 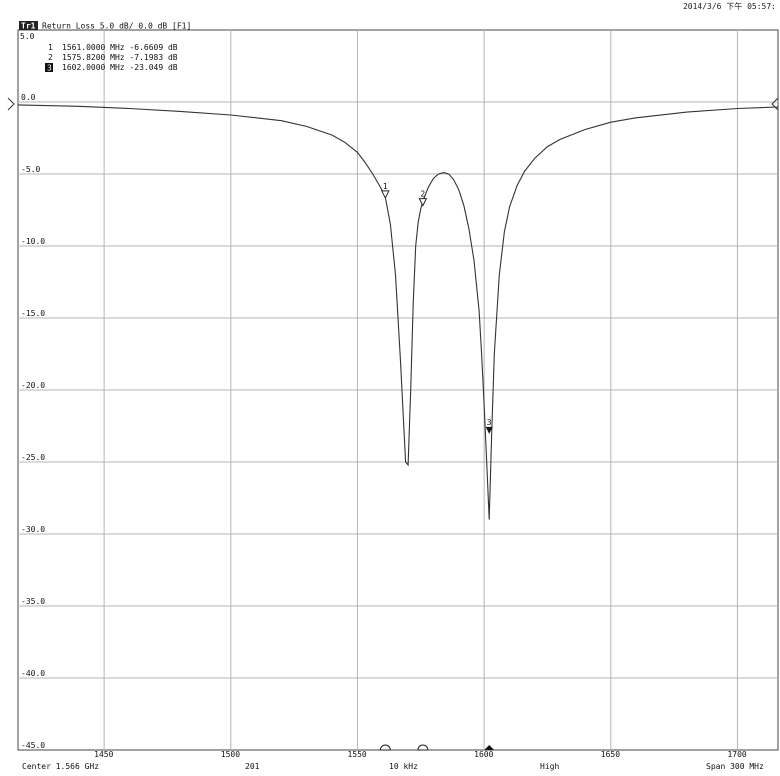 I want to click on trace-badge: Tr1, so click(x=28, y=26).